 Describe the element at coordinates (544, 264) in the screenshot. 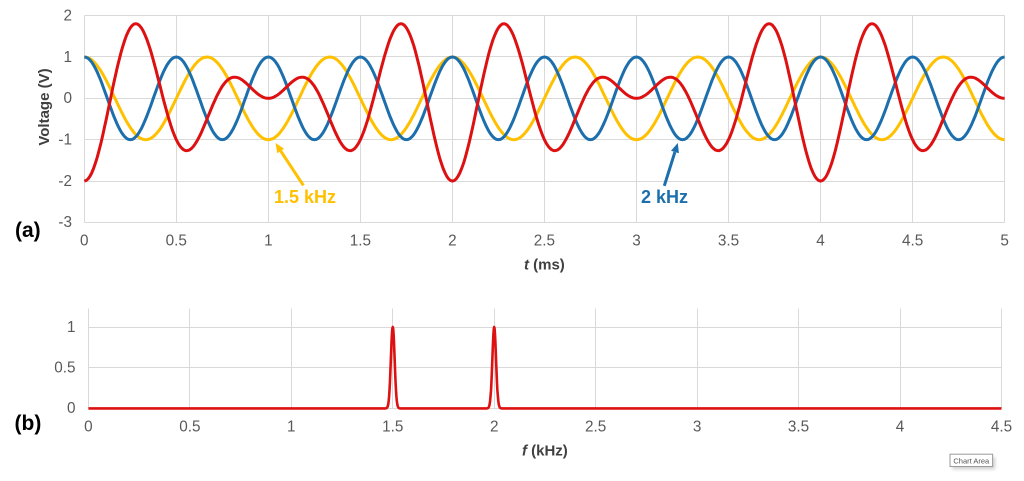

I see `svg-text: t (ms)` at that location.